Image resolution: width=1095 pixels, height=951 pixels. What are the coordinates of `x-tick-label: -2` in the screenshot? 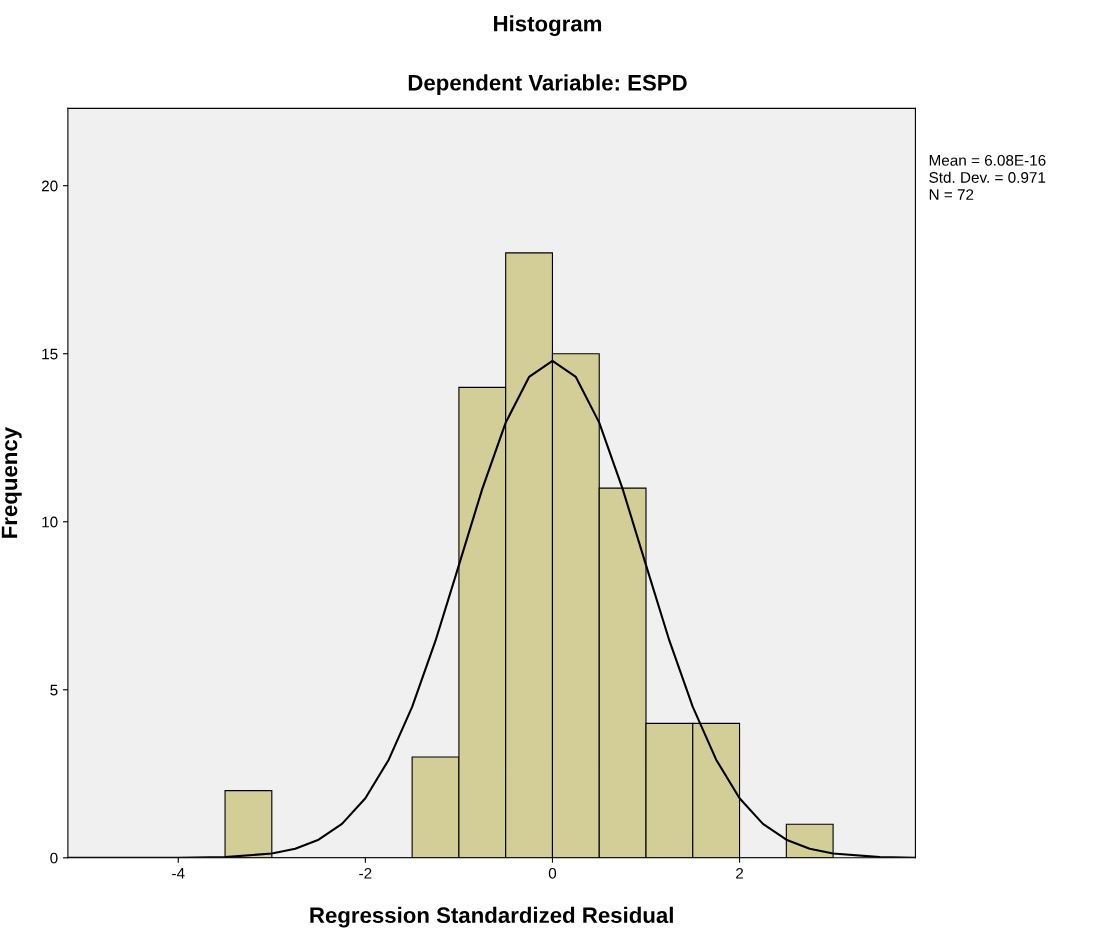 It's located at (365, 873).